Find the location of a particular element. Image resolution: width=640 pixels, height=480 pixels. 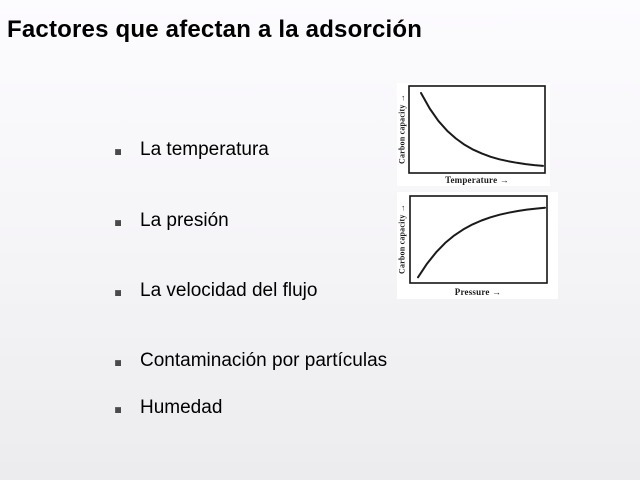

temperature-curve is located at coordinates (482, 129).